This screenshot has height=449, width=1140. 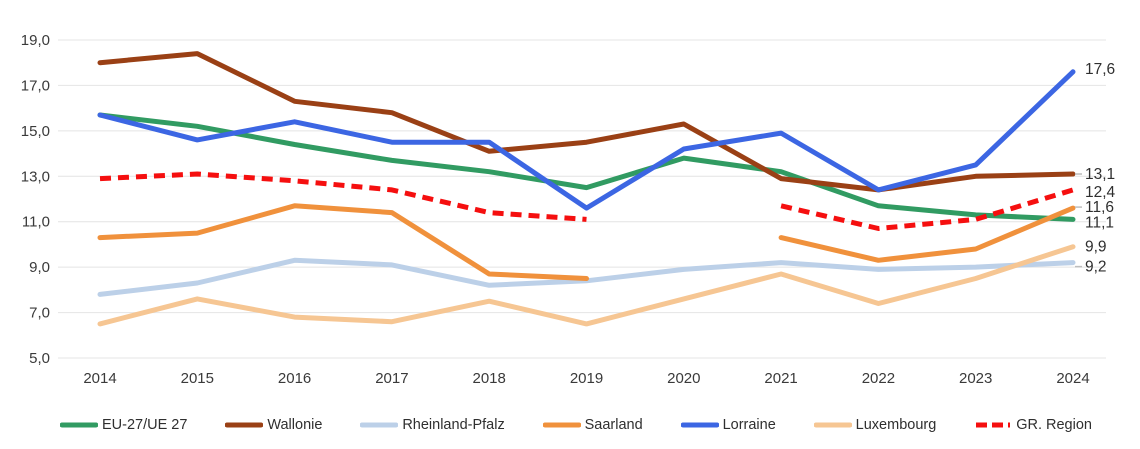 What do you see at coordinates (294, 378) in the screenshot?
I see `x-axis-tick-label: 2016` at bounding box center [294, 378].